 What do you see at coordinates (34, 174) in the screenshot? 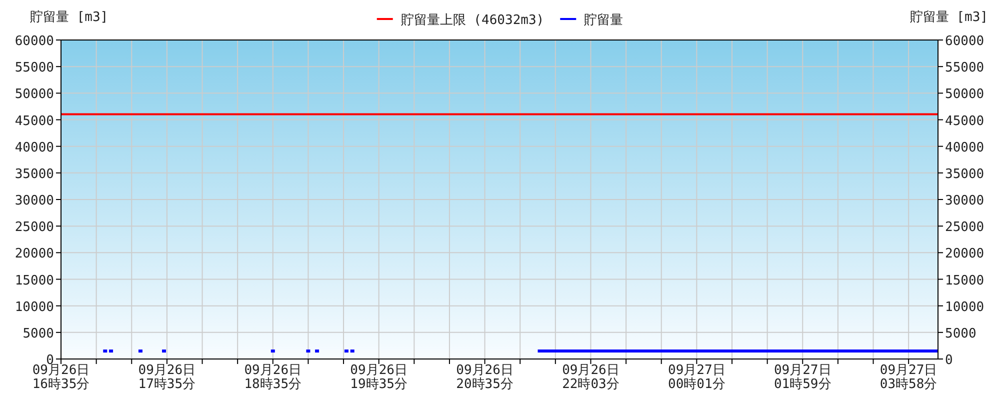
I see `y-tick-label: 35000` at bounding box center [34, 174].